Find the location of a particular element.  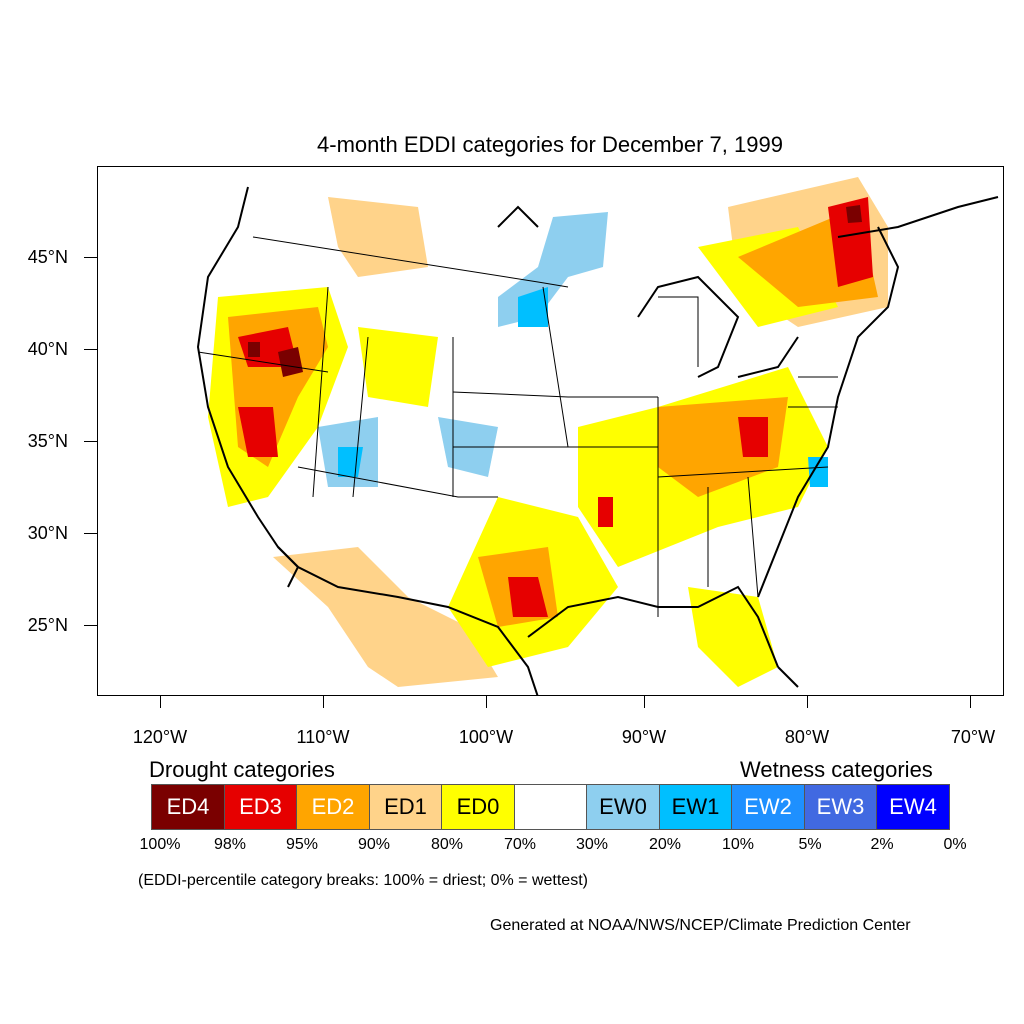

legend-ew0: EW0 is located at coordinates (623, 807).